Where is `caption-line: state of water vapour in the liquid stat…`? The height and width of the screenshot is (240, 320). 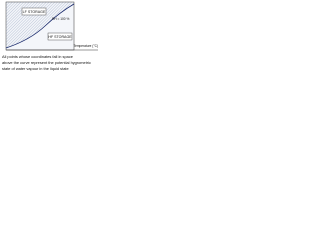
caption-line: state of water vapour in the liquid stat… is located at coordinates (35, 68).